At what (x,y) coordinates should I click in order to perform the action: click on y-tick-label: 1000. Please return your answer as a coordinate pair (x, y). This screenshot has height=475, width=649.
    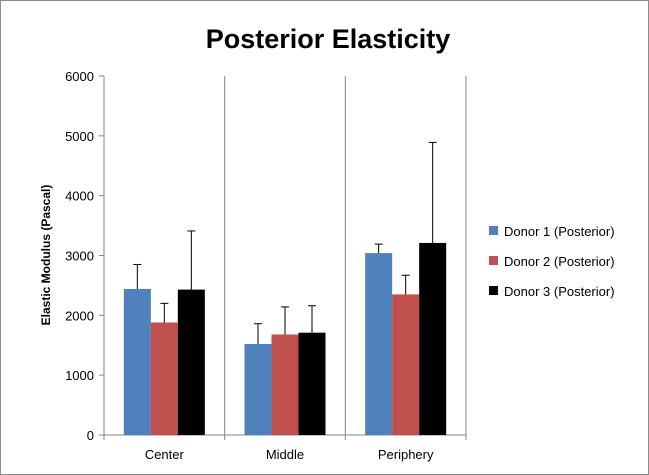
    Looking at the image, I should click on (79, 375).